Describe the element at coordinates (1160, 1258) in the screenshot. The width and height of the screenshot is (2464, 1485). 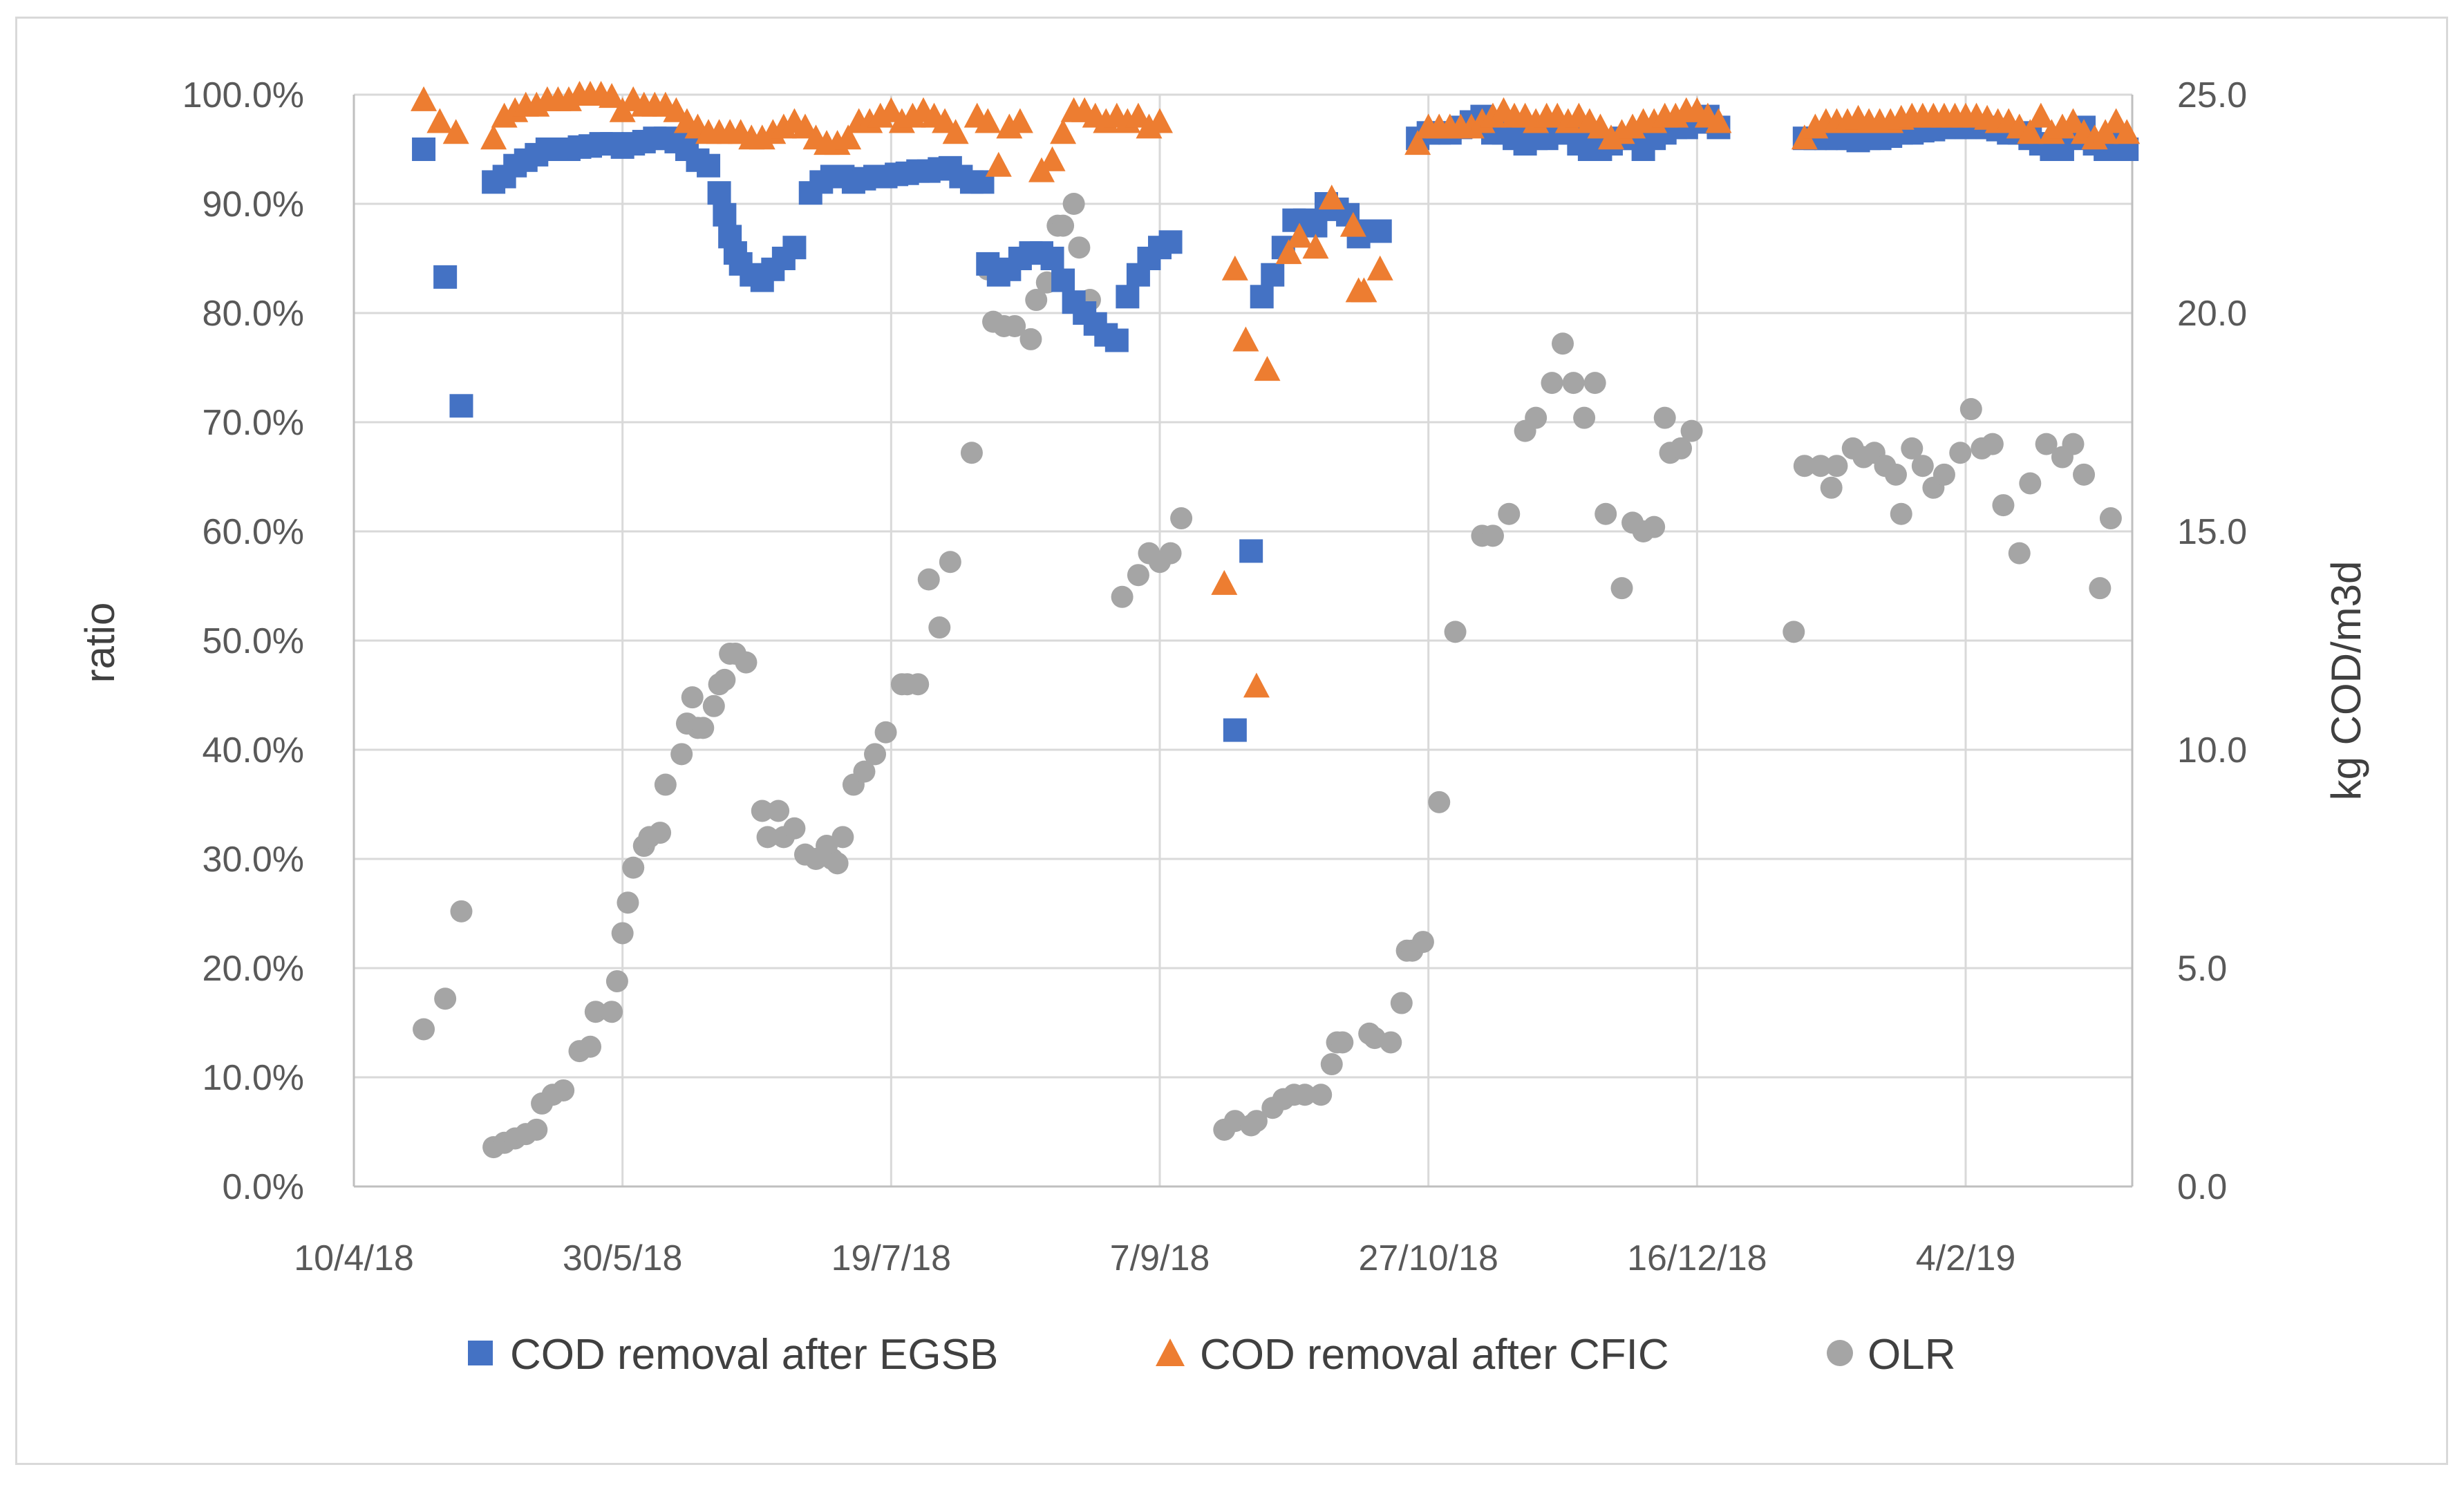
I see `x-tick-label: 7/9/18` at that location.